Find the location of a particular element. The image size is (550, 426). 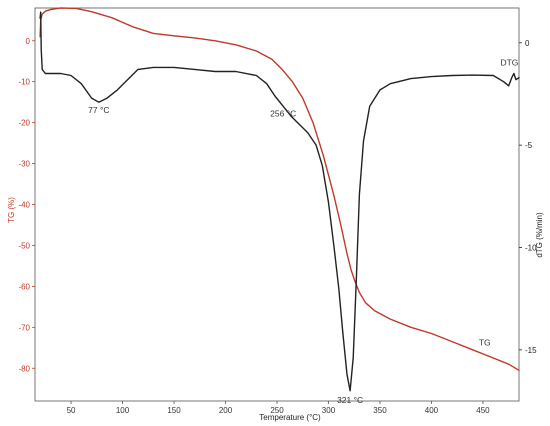

x-tick-label: 200 is located at coordinates (226, 410).